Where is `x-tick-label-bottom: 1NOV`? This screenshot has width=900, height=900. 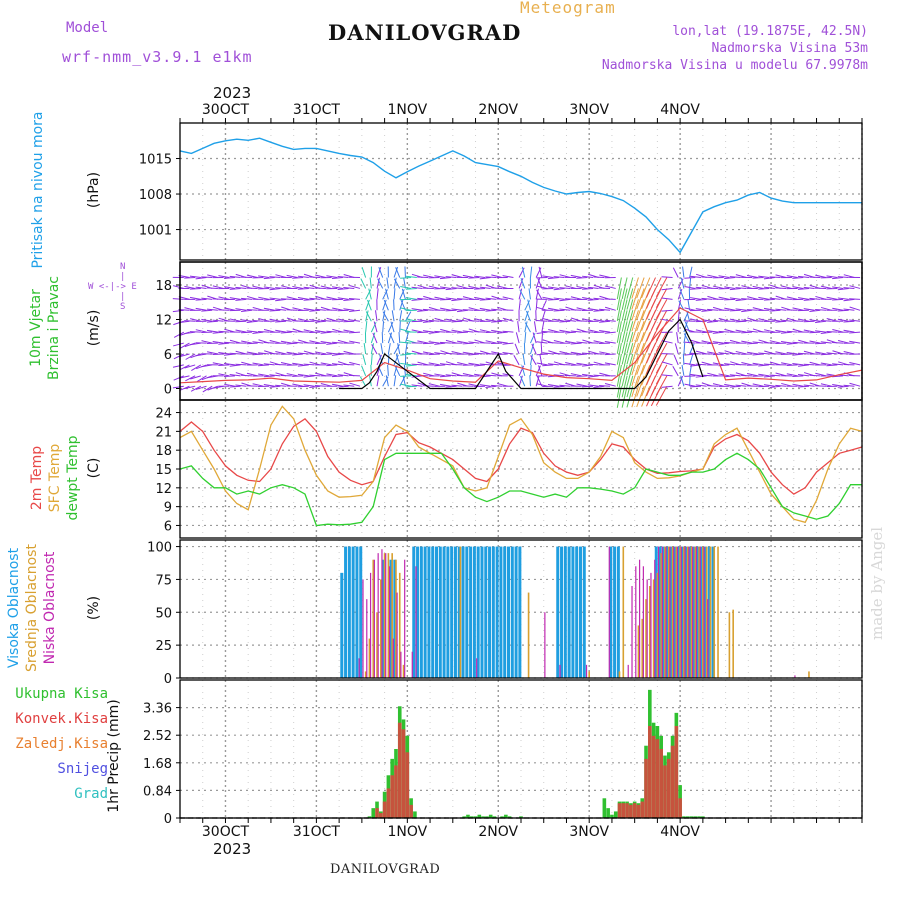
x-tick-label-bottom: 1NOV is located at coordinates (407, 832).